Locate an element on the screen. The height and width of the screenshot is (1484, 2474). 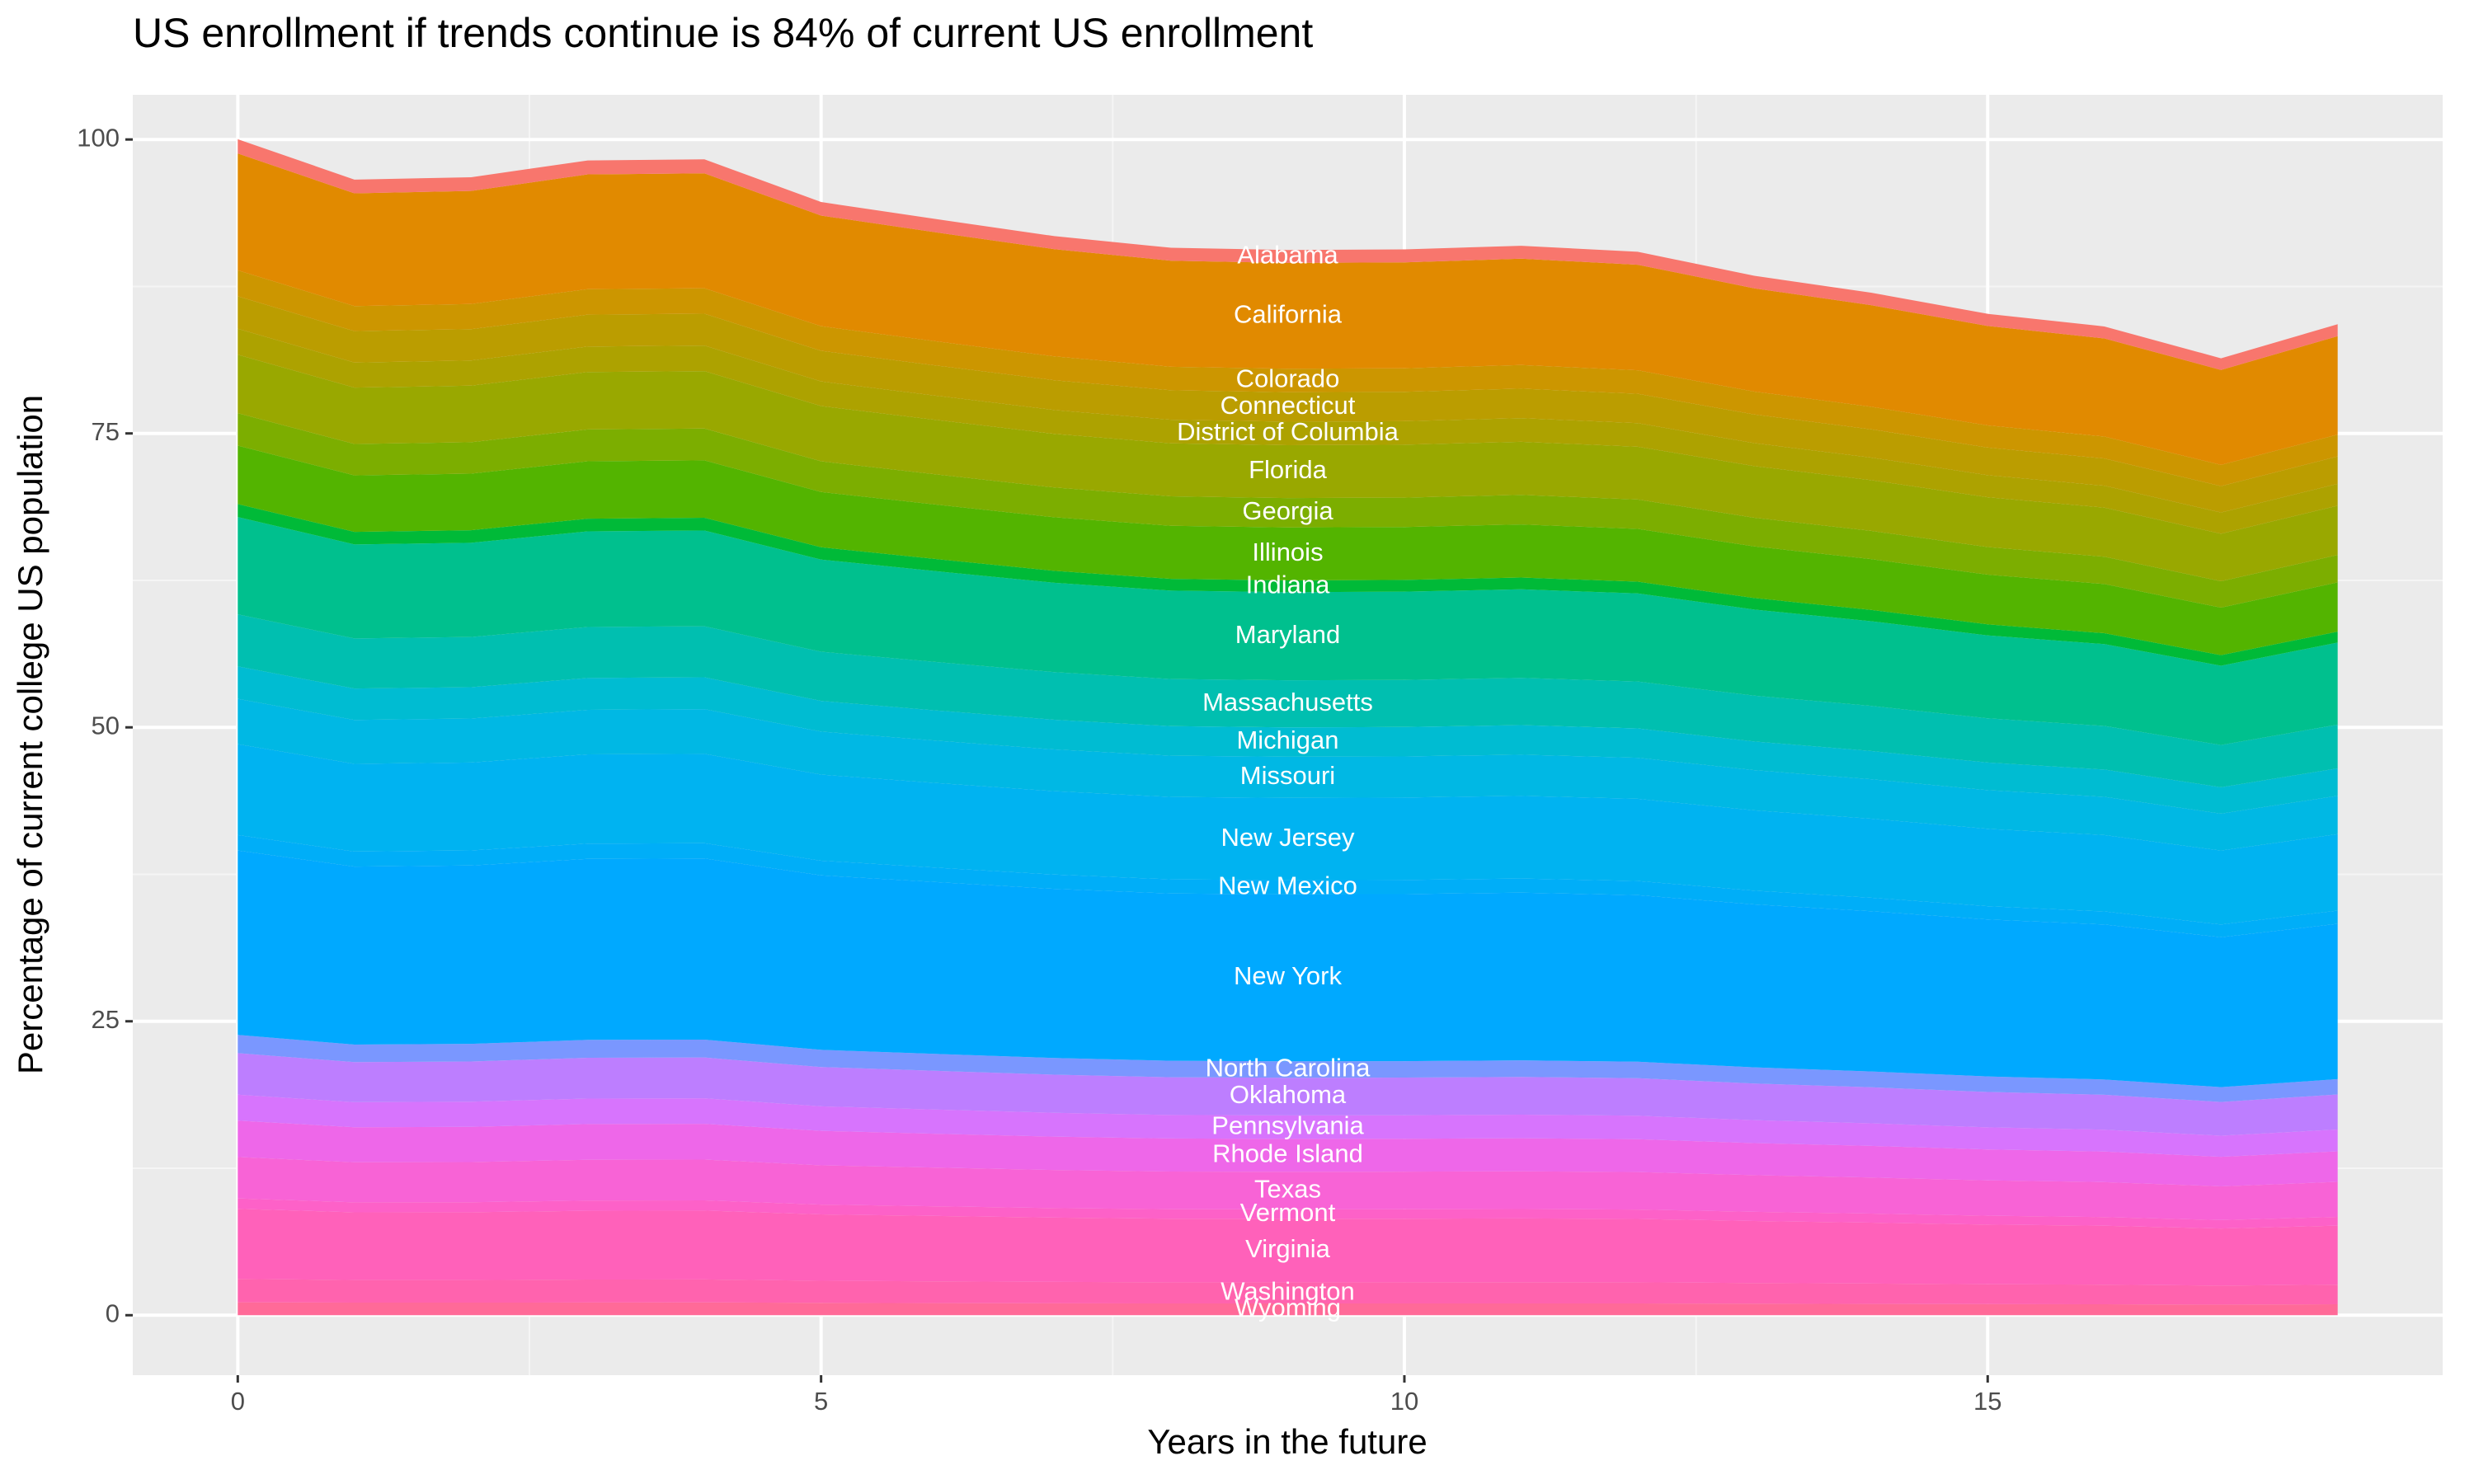
area-label: District of Columbia is located at coordinates (1288, 431).